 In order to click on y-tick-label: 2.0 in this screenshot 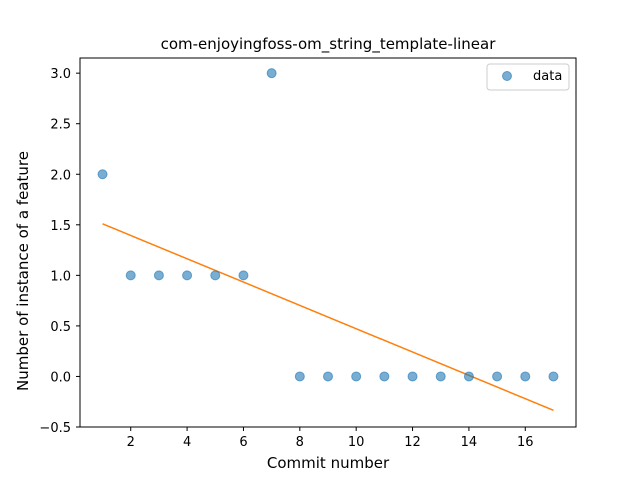, I will do `click(60, 175)`.